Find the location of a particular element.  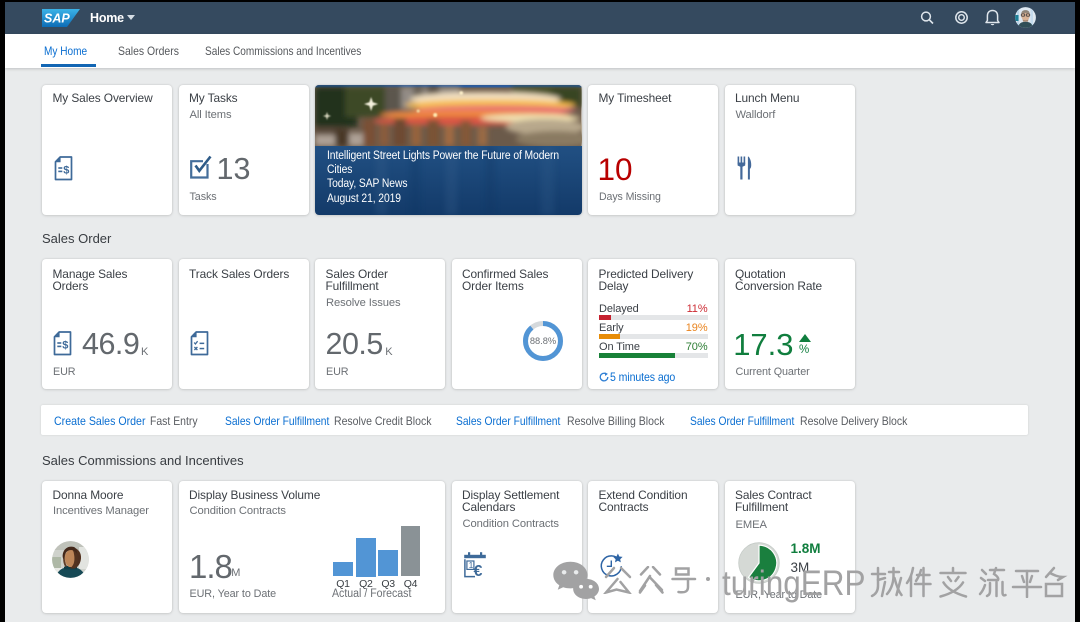

svg-text: 1 is located at coordinates (470, 565).